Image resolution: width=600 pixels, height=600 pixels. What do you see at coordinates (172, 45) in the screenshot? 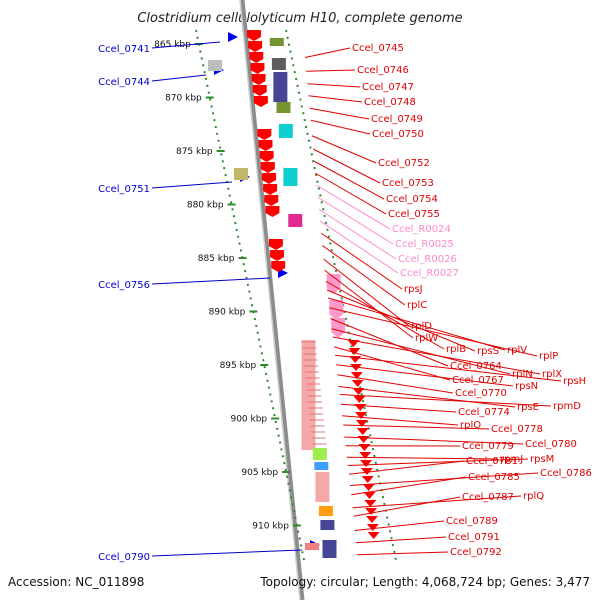
I see `tick-label: 865 kbp` at bounding box center [172, 45].